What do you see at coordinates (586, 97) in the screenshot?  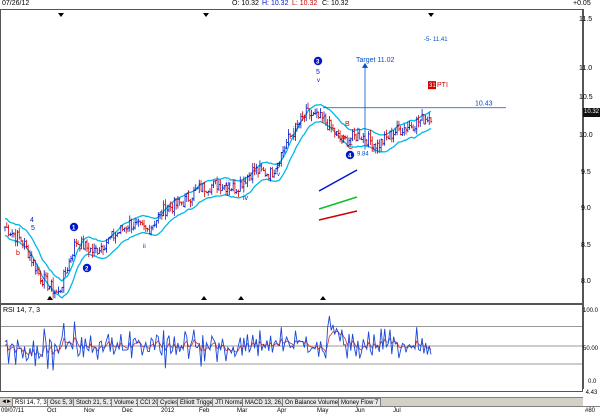 I see `price-tick: 10.5` at bounding box center [586, 97].